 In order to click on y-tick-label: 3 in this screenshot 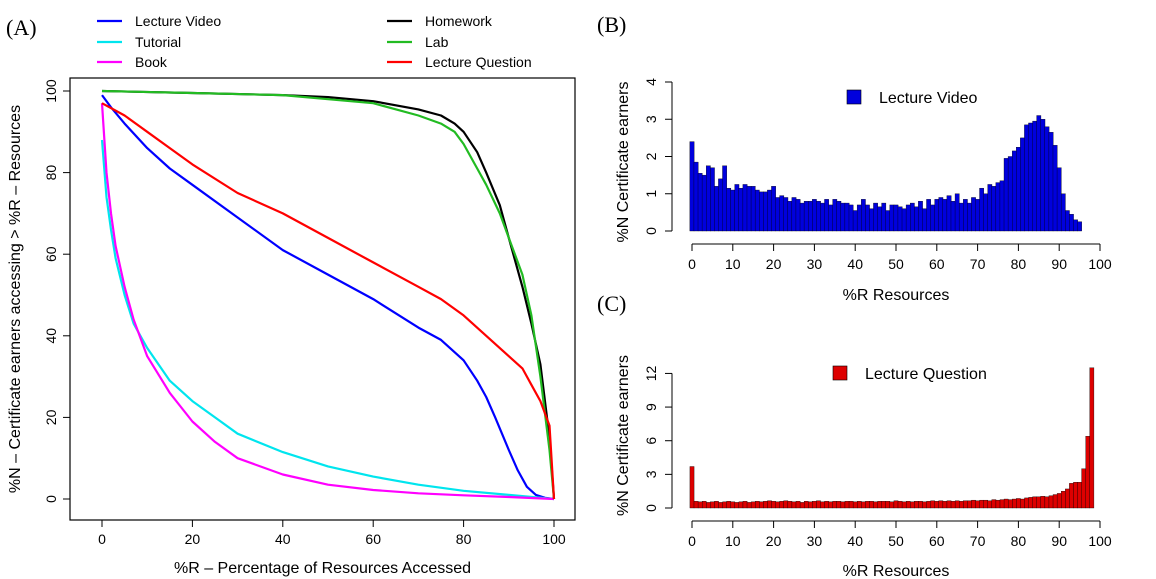, I will do `click(651, 119)`.